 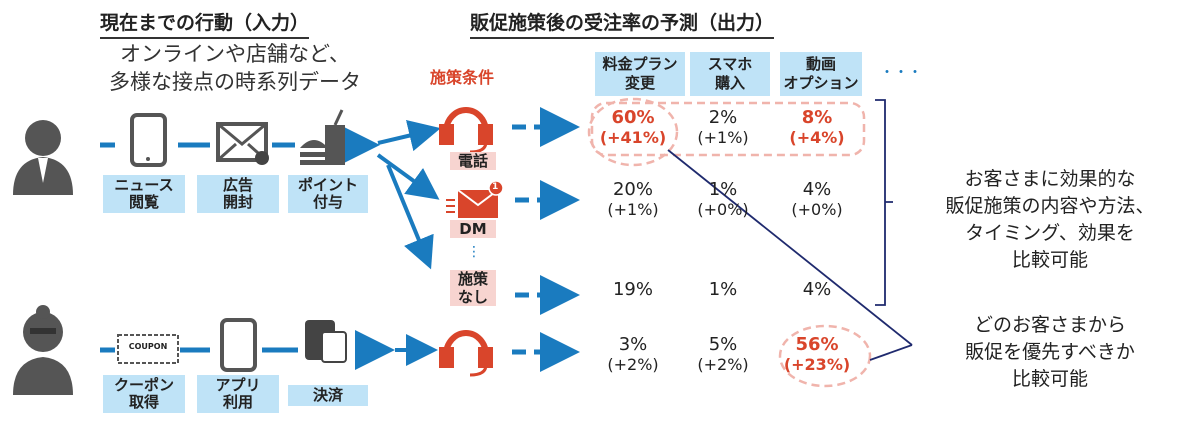 I want to click on coupon-icon, so click(x=148, y=349).